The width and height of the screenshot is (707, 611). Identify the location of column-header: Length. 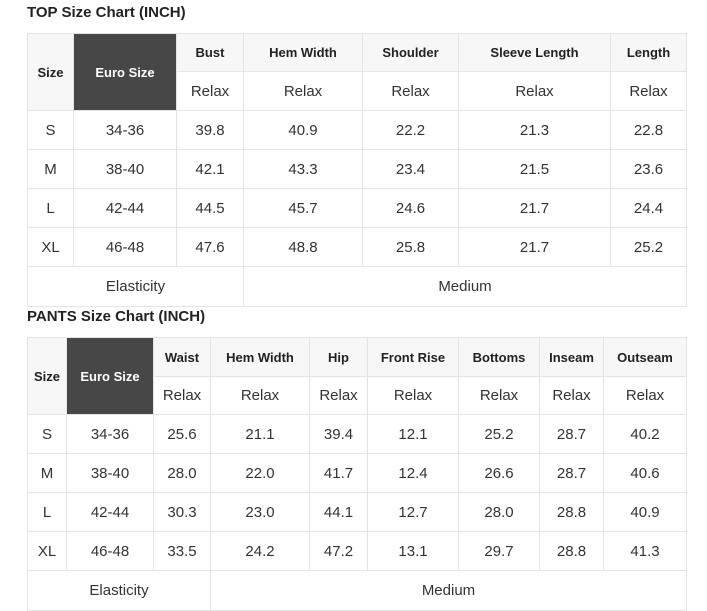
(648, 52).